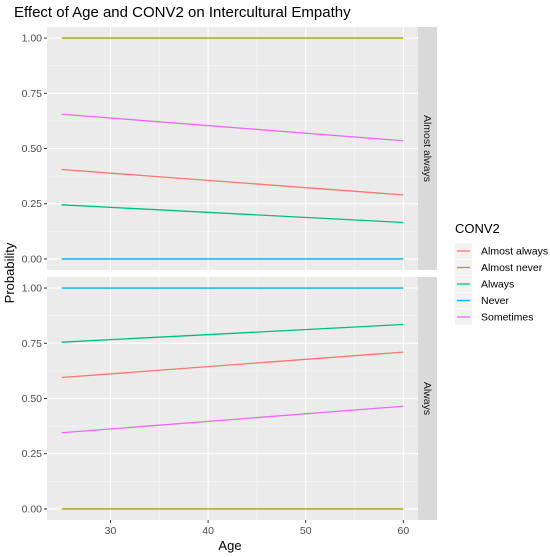 This screenshot has width=550, height=557. I want to click on y-axis-title: Probability, so click(9, 272).